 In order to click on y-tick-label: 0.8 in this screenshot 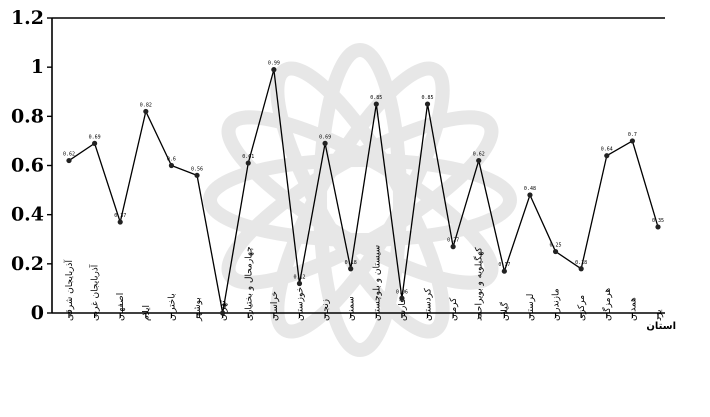, I will do `click(27, 116)`.